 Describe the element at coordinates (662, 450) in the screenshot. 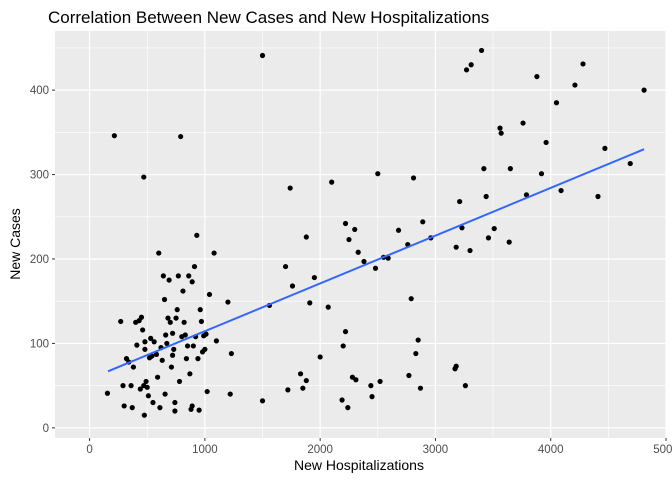

I see `x-tick-label: 5000` at that location.